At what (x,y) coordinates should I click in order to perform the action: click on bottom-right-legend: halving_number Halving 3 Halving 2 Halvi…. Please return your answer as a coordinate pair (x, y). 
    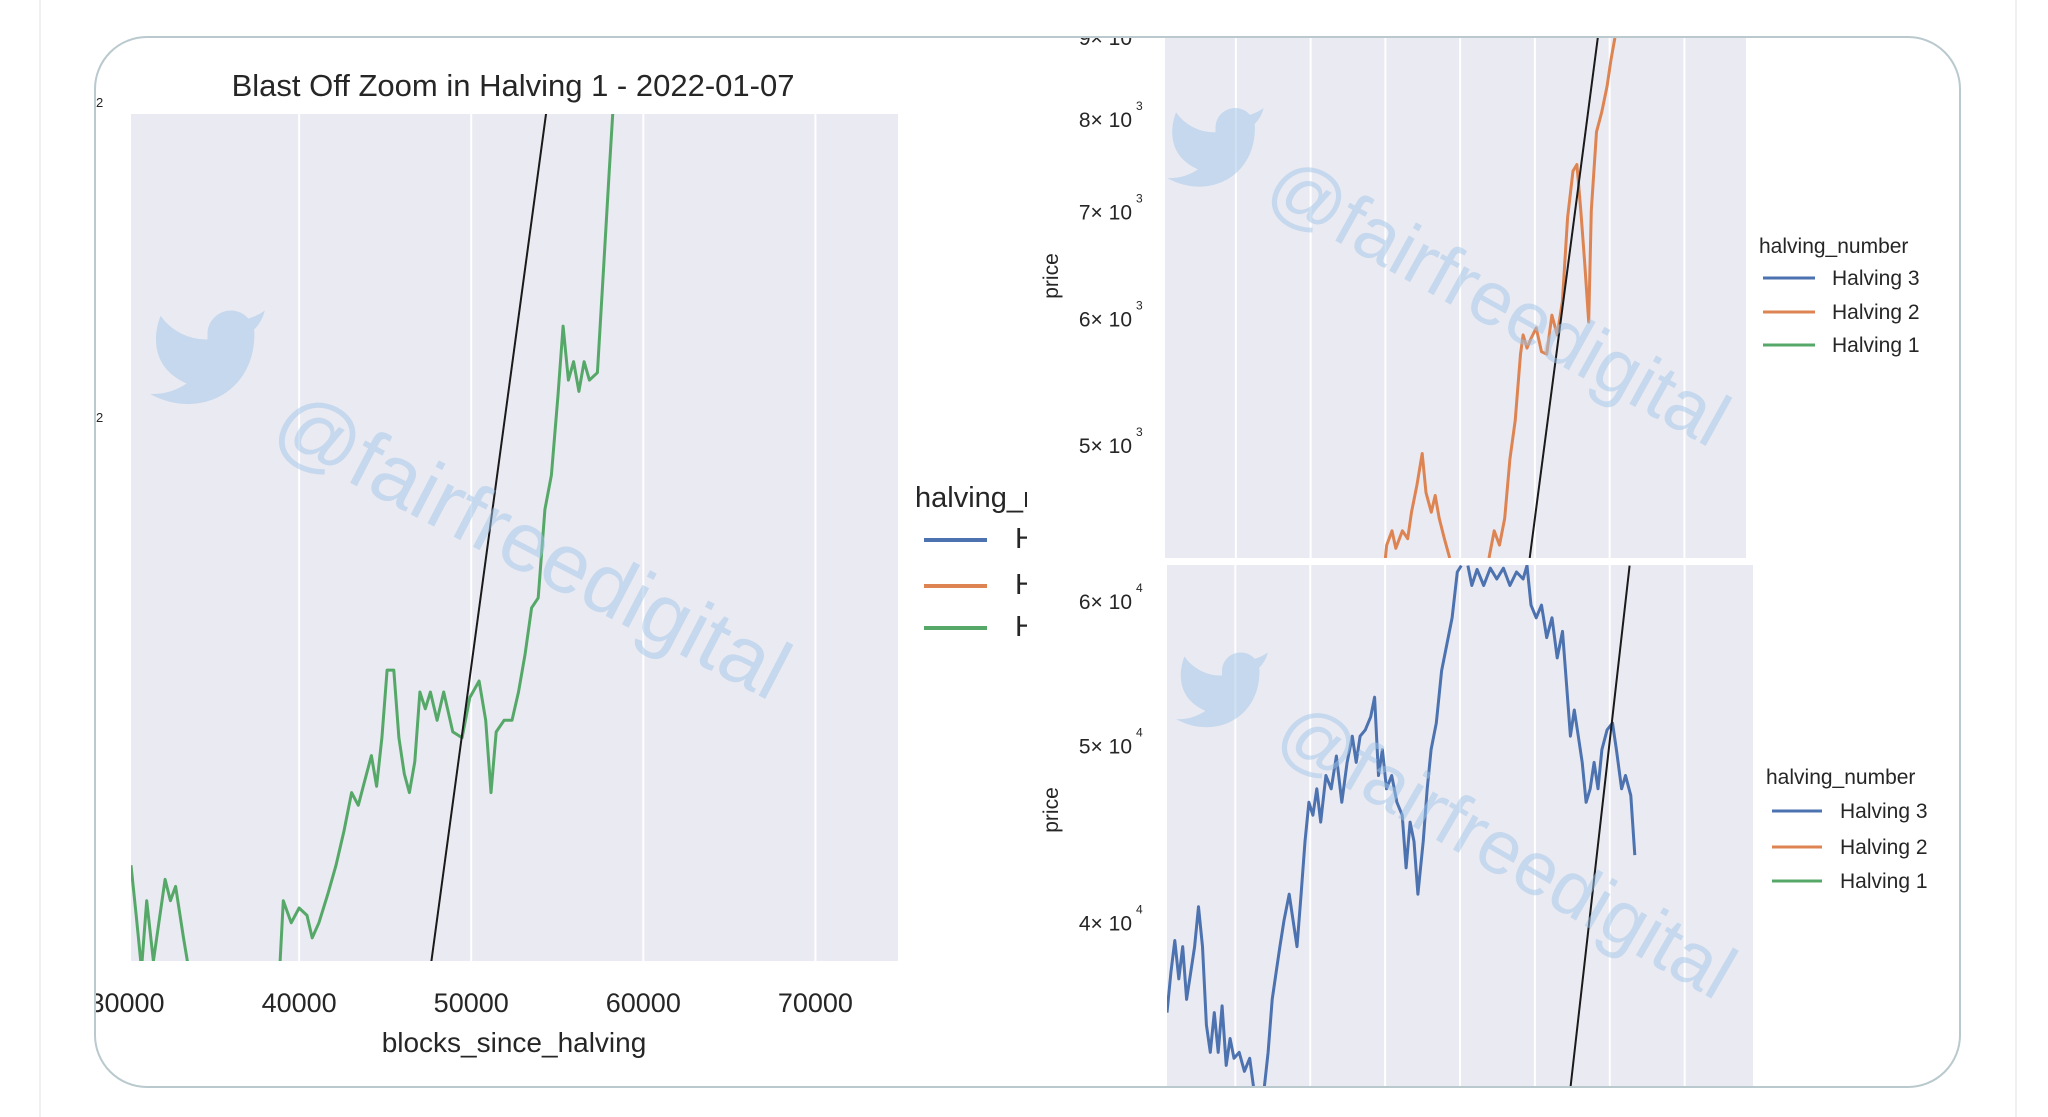
    Looking at the image, I should click on (1847, 829).